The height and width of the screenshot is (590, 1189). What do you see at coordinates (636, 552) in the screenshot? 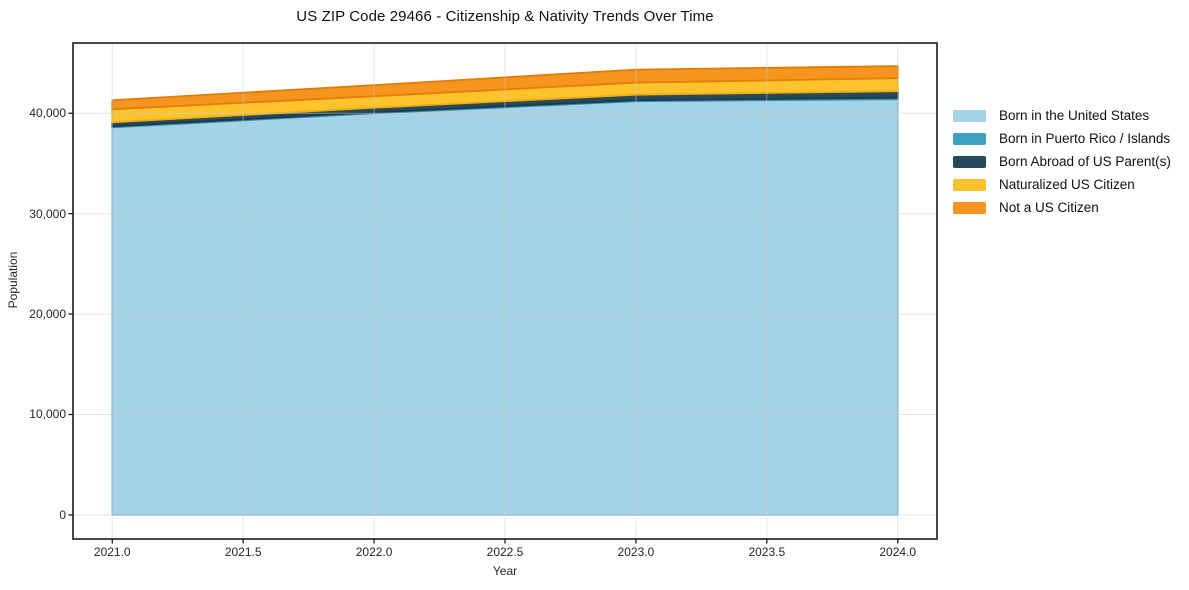
I see `x-tick-label: 2023.0` at bounding box center [636, 552].